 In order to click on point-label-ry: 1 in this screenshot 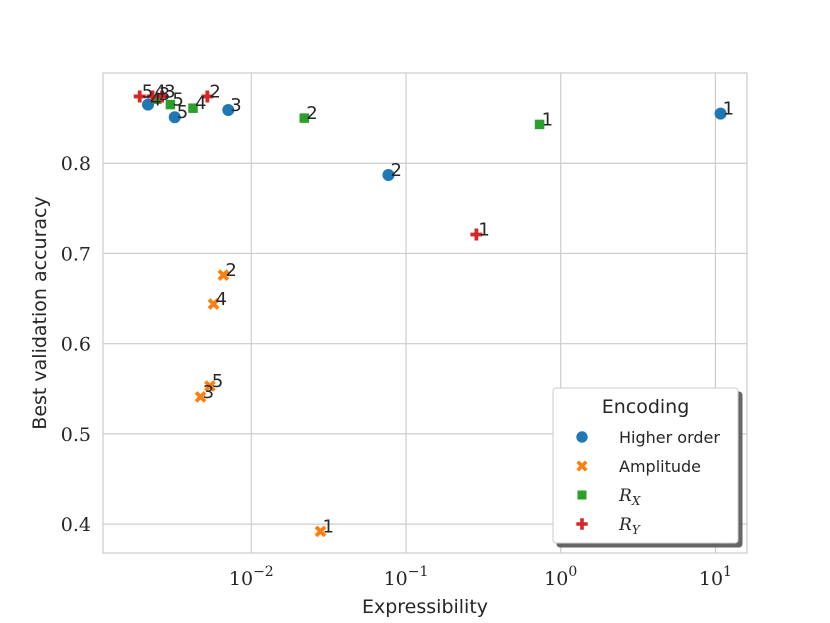, I will do `click(483, 230)`.